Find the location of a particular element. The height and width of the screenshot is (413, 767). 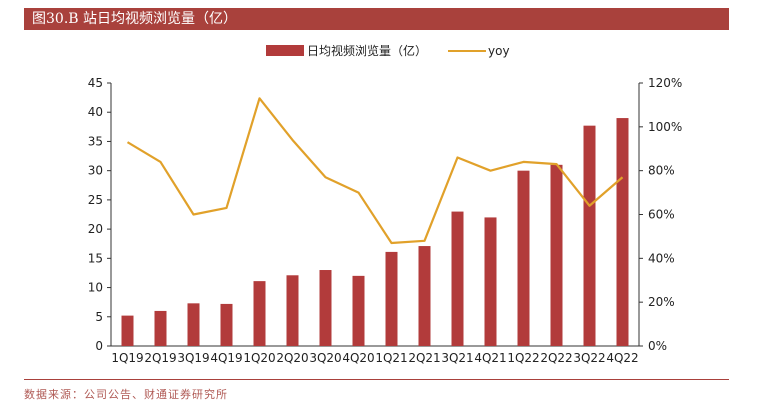

chart-title: 图30.B 站日均视频浏览量（亿） is located at coordinates (135, 19).